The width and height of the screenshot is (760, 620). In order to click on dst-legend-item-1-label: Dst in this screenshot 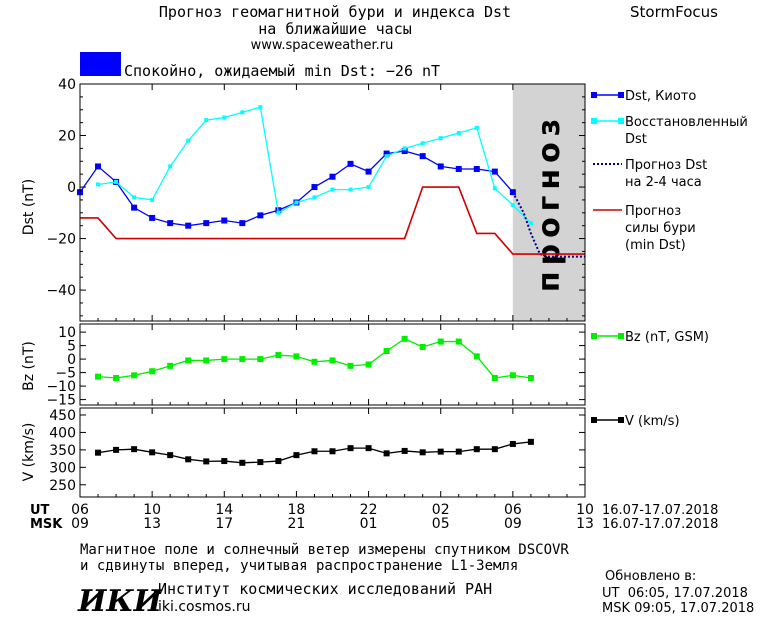, I will do `click(636, 139)`.